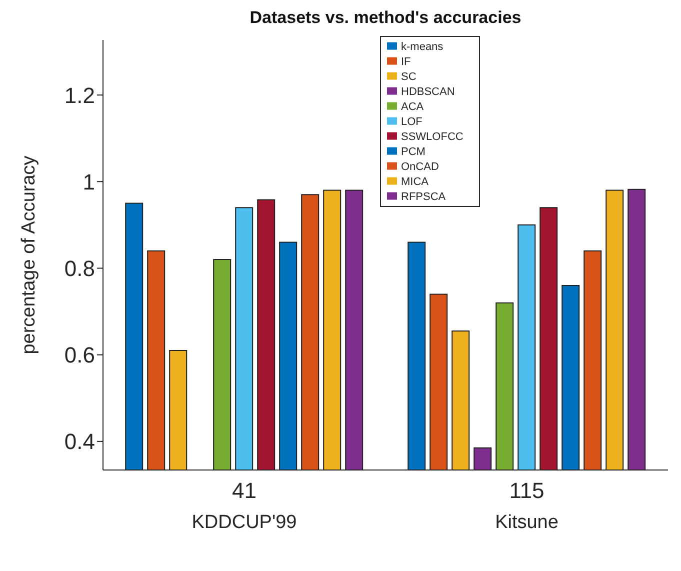 The height and width of the screenshot is (571, 681). Describe the element at coordinates (406, 62) in the screenshot. I see `legend-label: IF` at that location.